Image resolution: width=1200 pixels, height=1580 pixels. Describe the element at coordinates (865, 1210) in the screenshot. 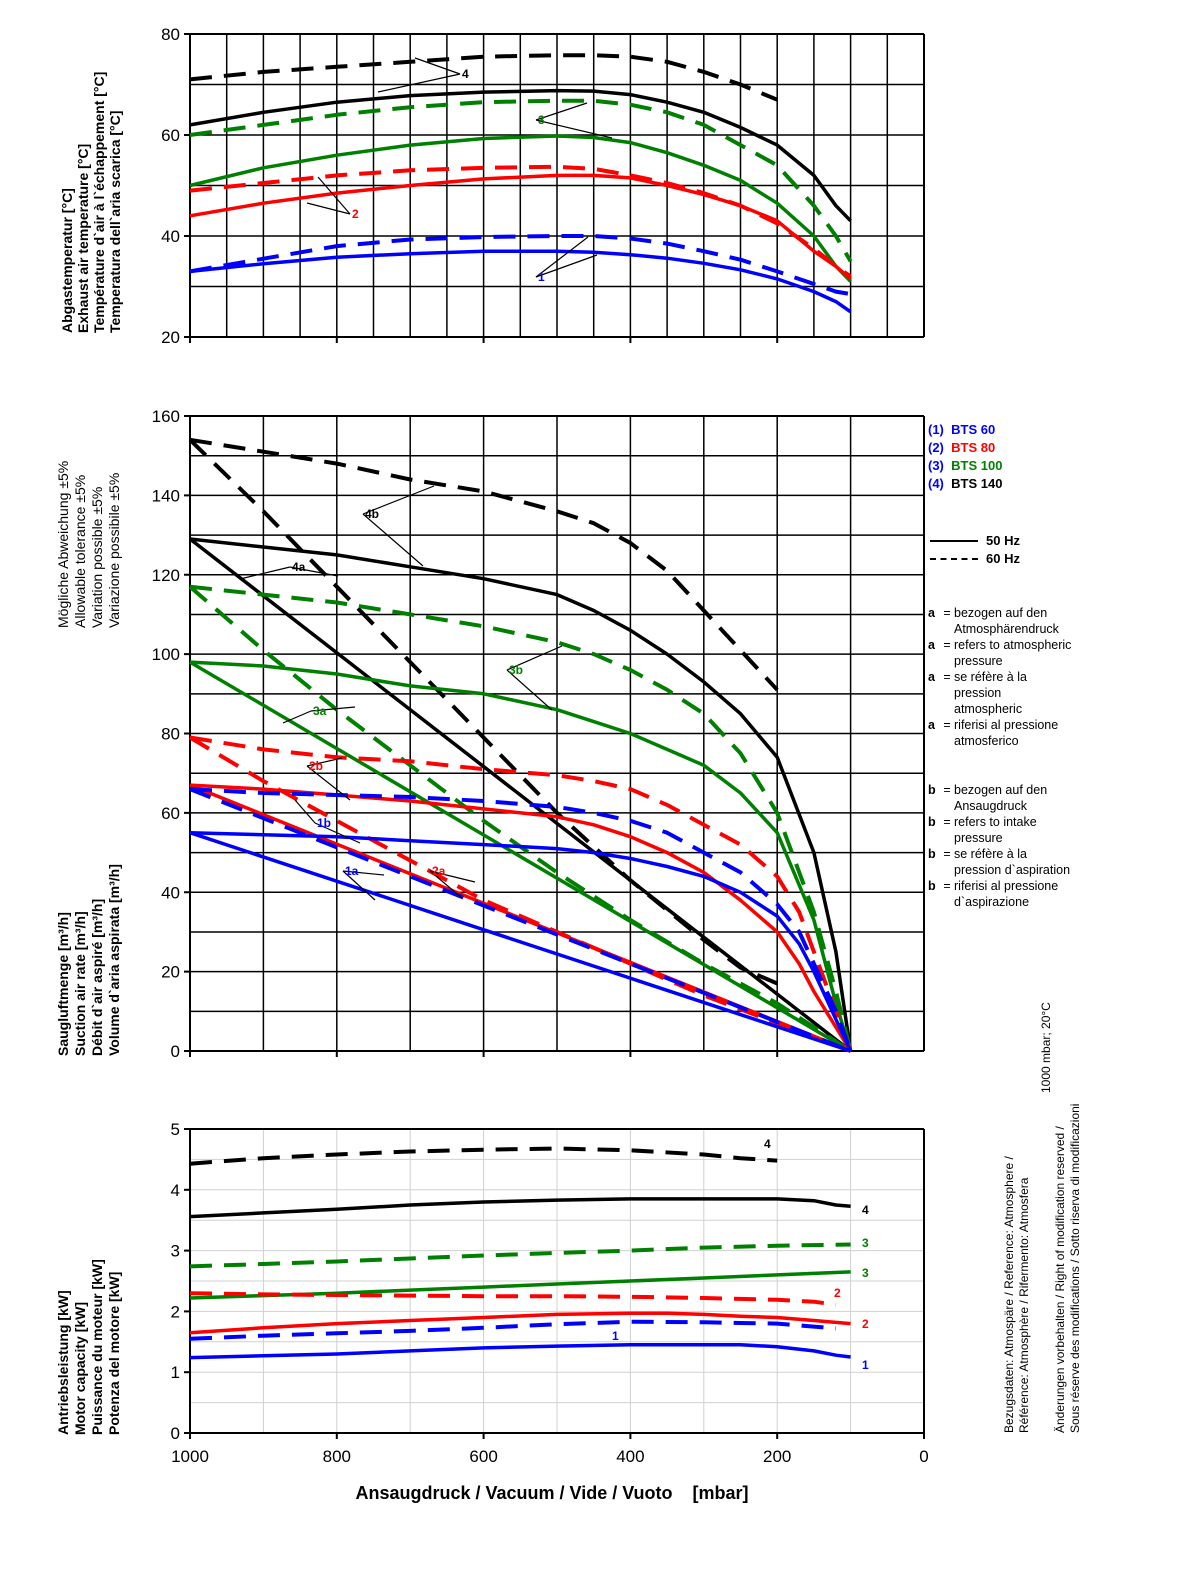

I see `curve-annotation-label: 4` at that location.